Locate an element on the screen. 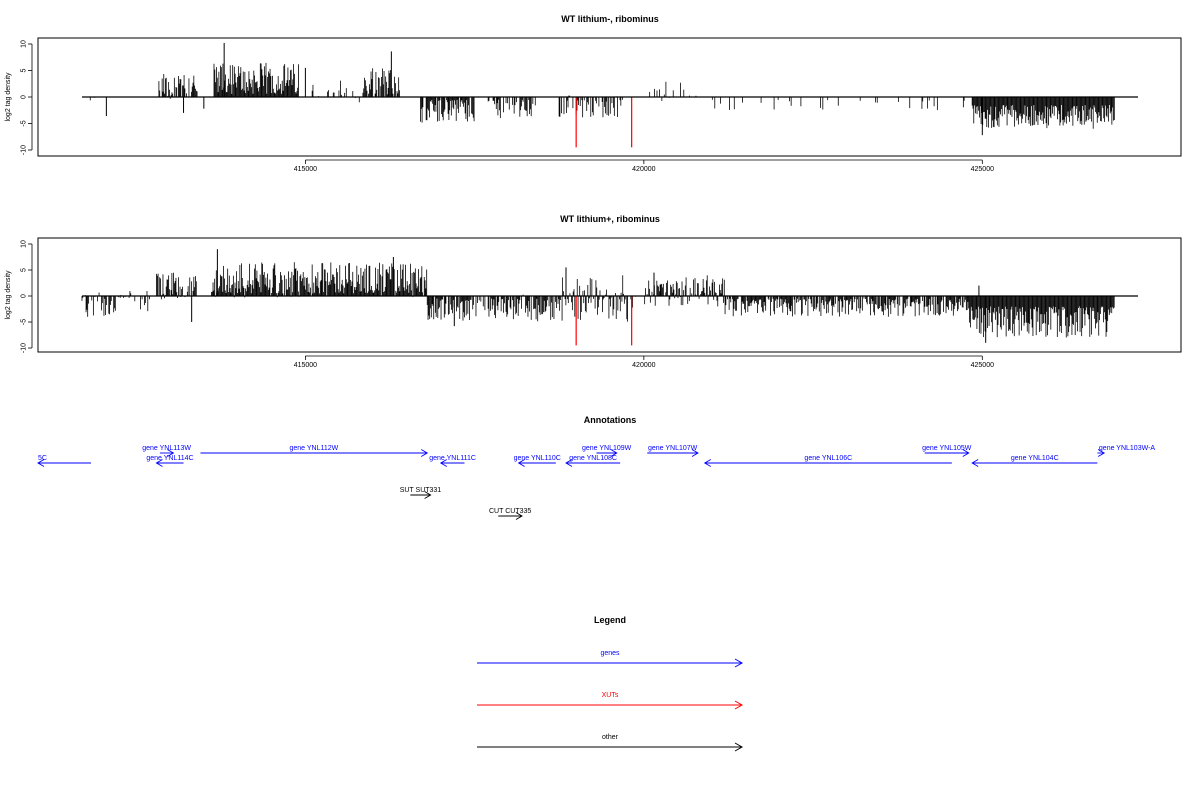 This screenshot has width=1200, height=800. legend-label: genes is located at coordinates (610, 653).